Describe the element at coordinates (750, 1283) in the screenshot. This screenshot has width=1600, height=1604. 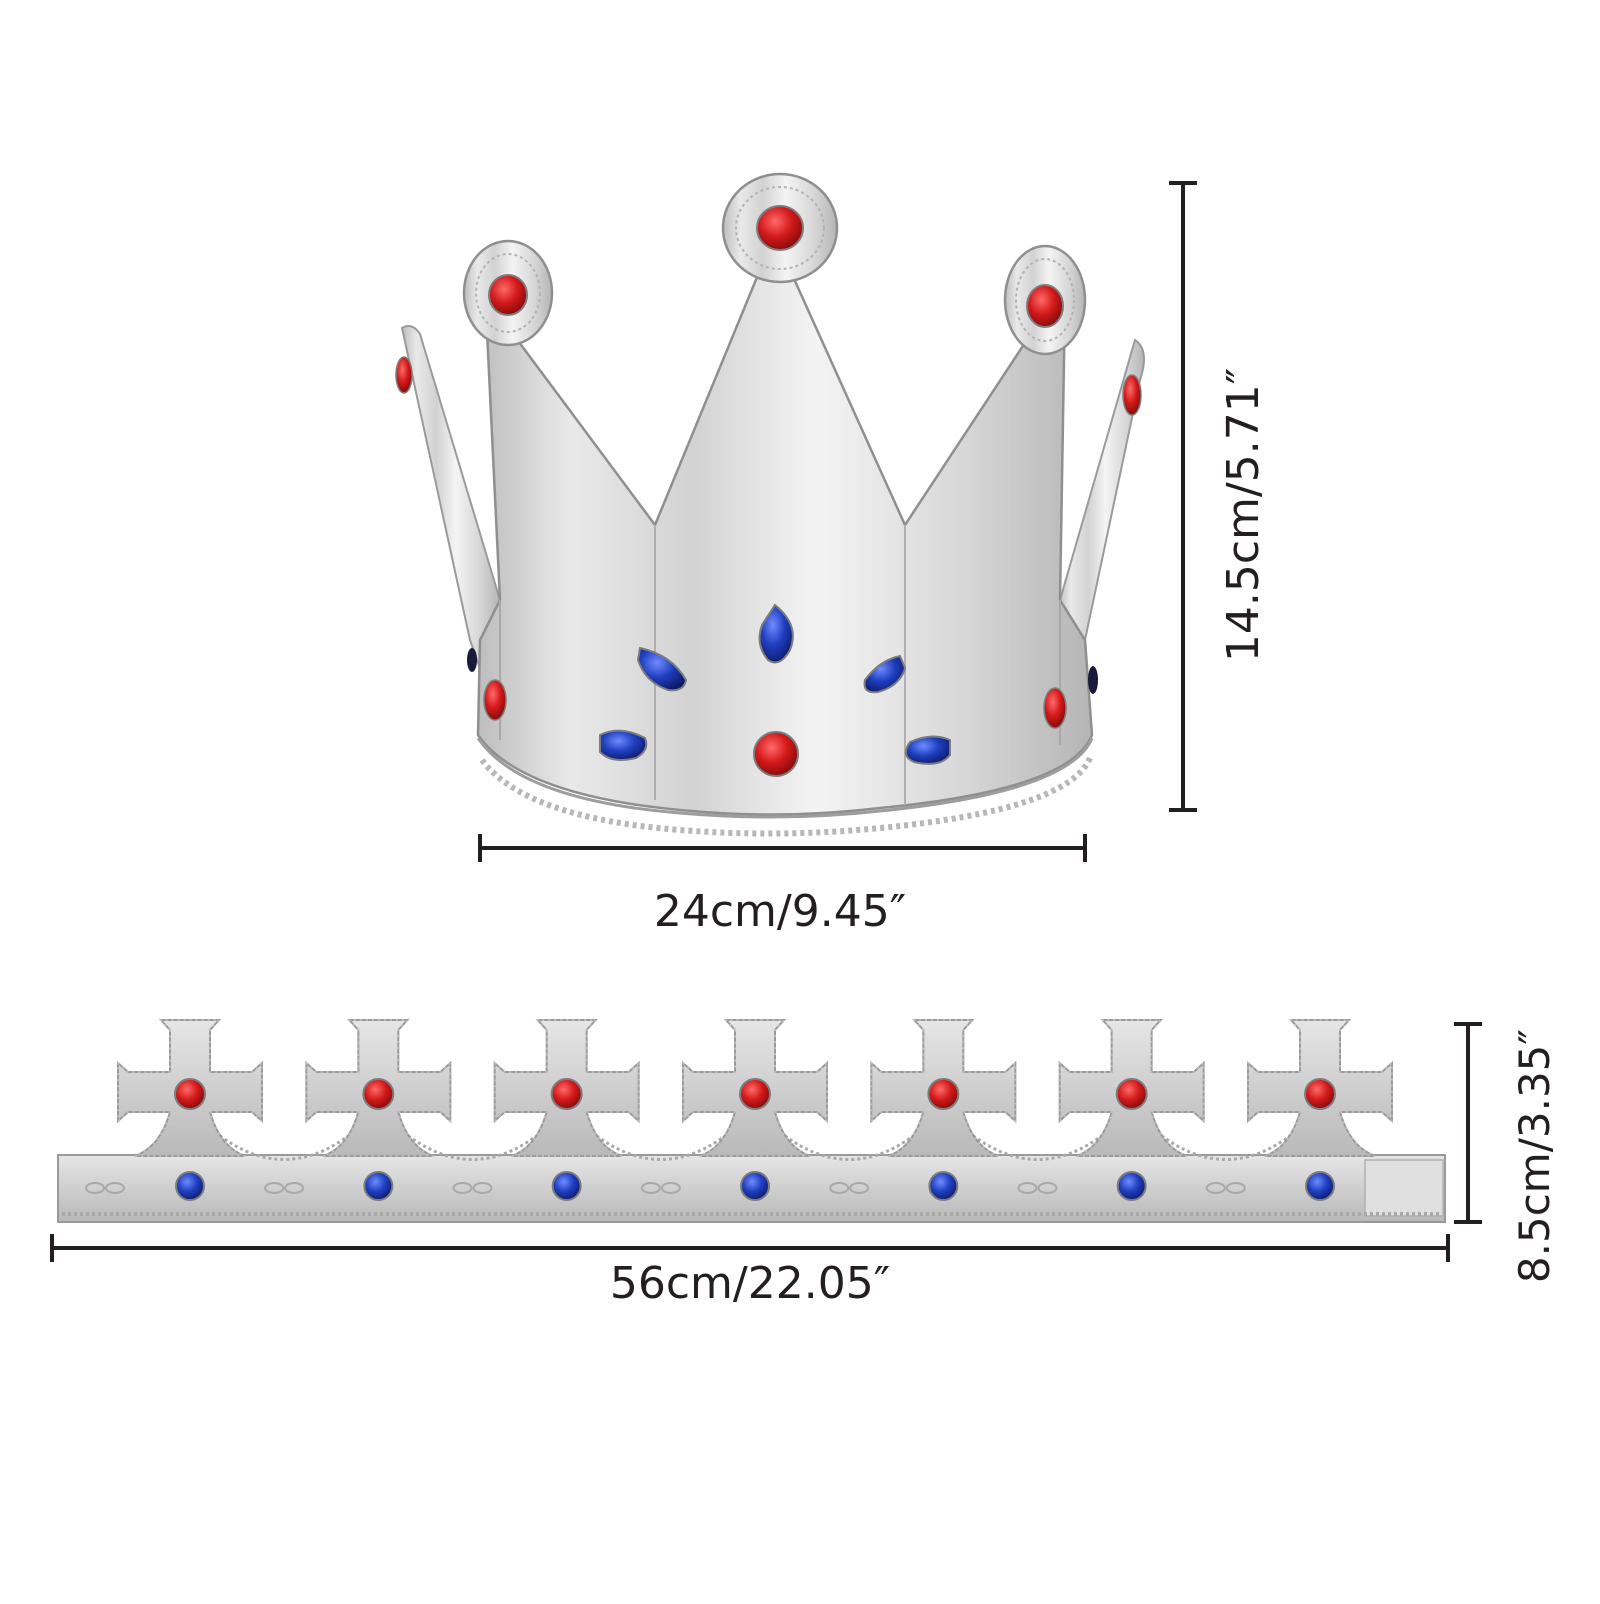
I see `band-width-label: 56cm/22.05″` at that location.